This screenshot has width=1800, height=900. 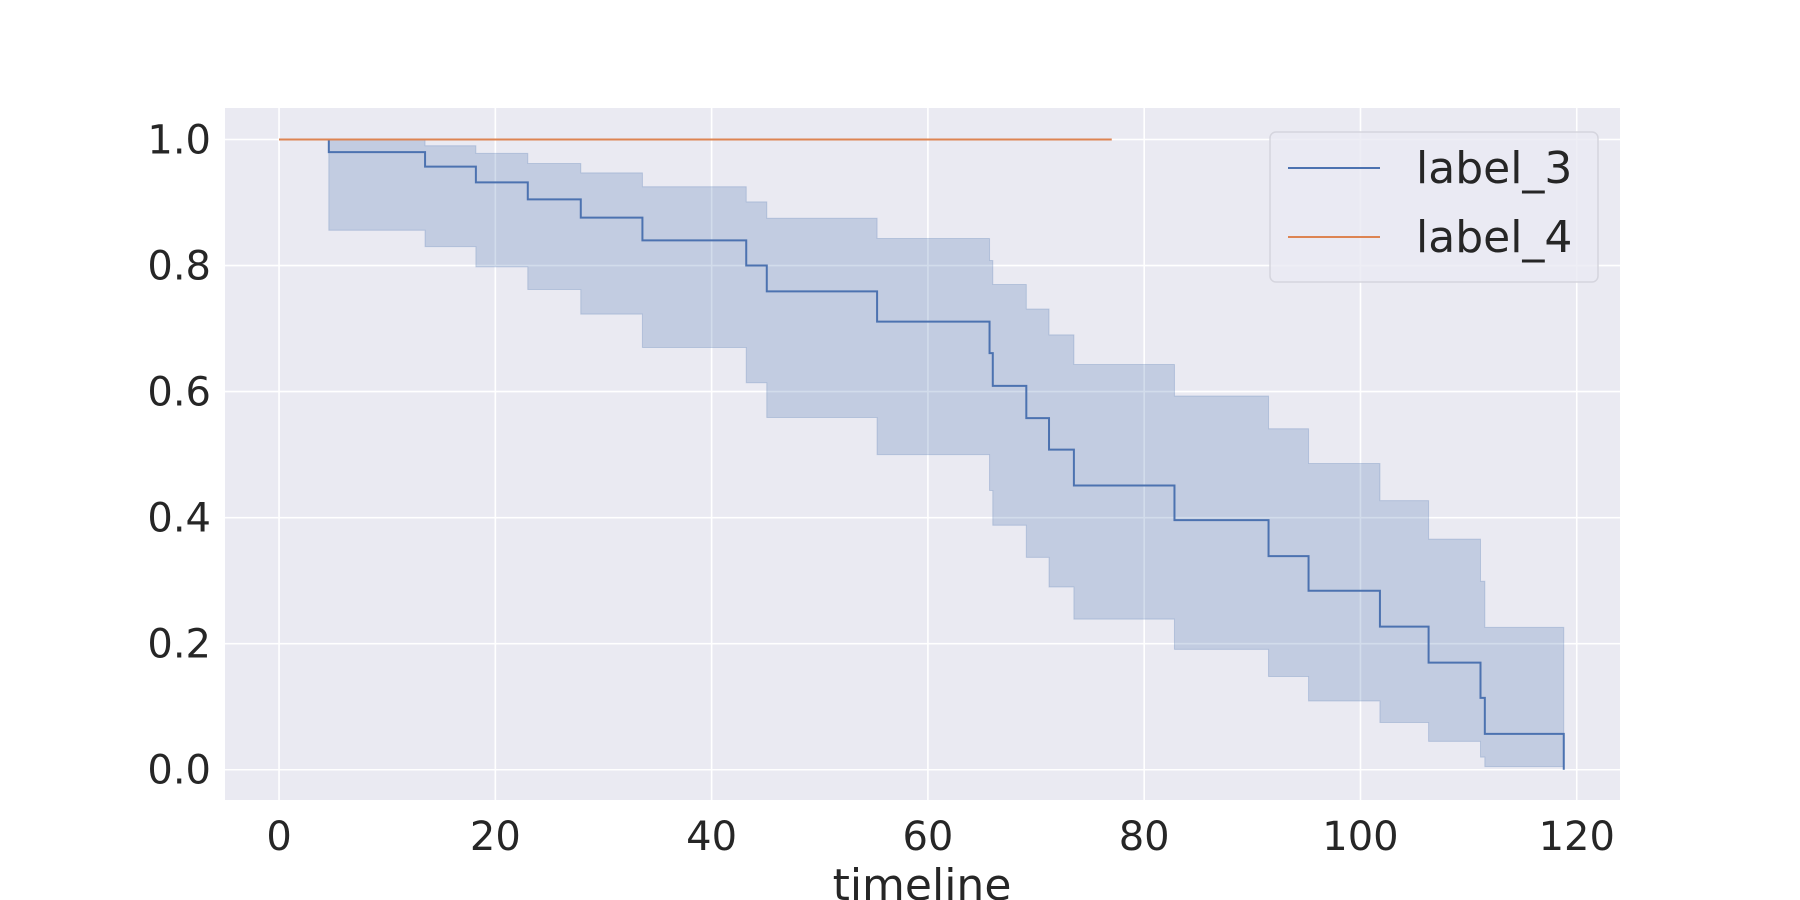 I want to click on y-tick-label: 0.6, so click(x=179, y=393).